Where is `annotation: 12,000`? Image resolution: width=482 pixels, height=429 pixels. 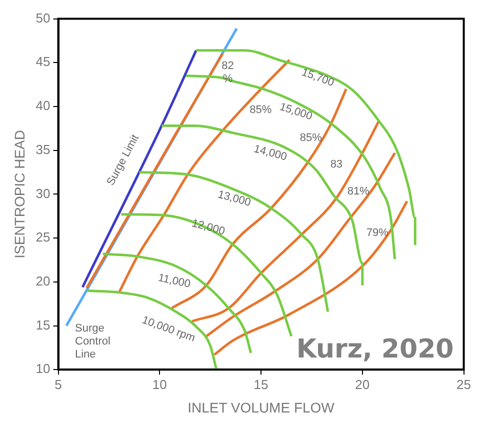
annotation: 12,000 is located at coordinates (208, 227).